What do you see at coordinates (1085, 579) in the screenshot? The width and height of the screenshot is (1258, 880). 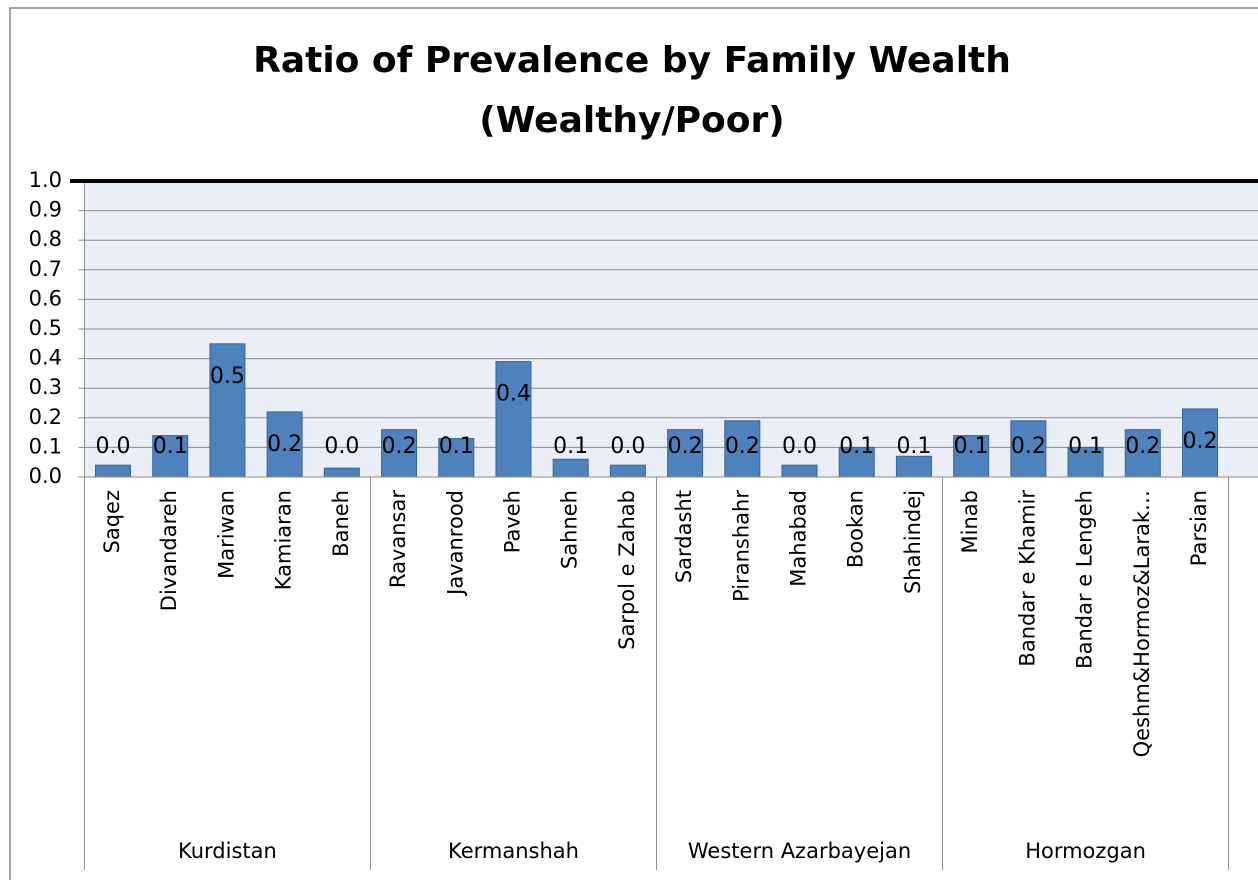 I see `x-tick-label: Bandar e Lengeh` at bounding box center [1085, 579].